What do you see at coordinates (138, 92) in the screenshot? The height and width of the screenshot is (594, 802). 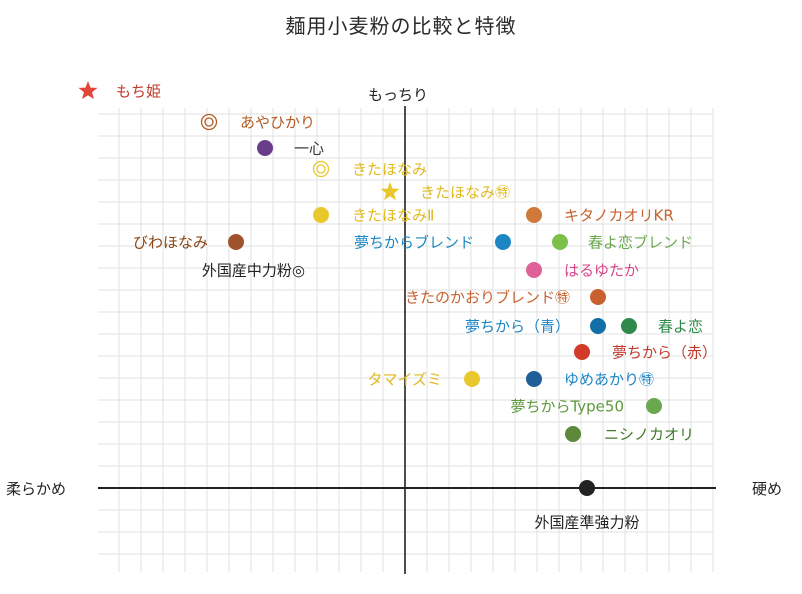 I see `data-label: もち姫` at bounding box center [138, 92].